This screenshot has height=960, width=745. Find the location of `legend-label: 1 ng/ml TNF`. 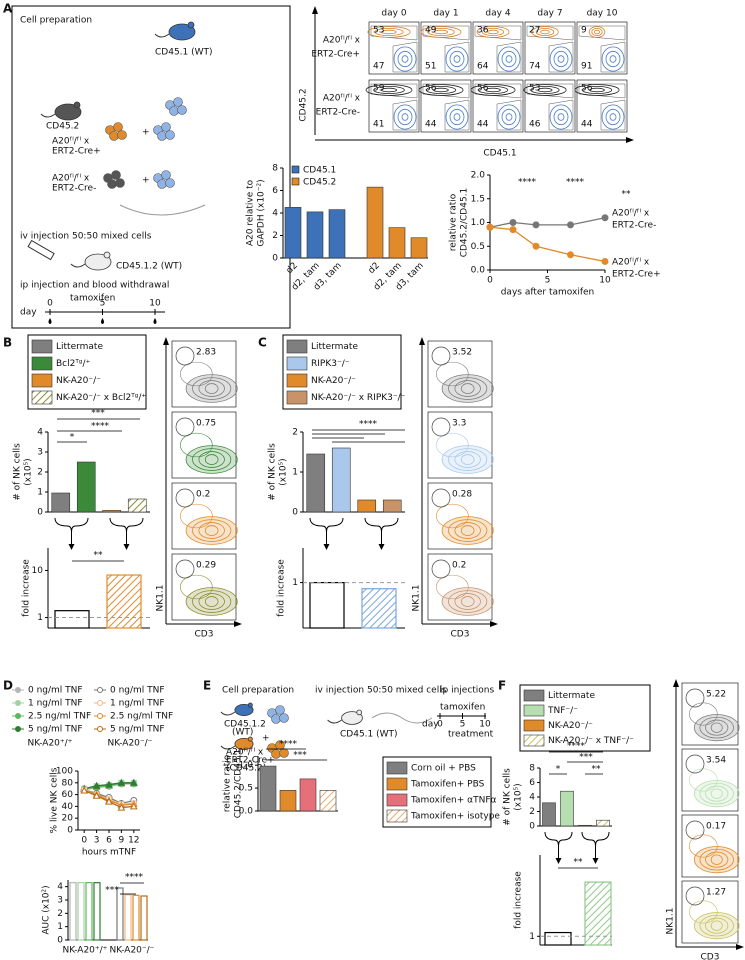

legend-label: 1 ng/ml TNF is located at coordinates (55, 704).